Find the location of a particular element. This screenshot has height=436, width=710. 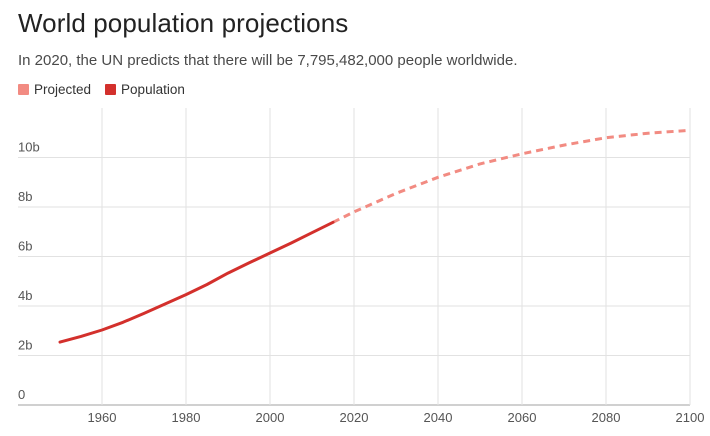

x-tick-label: 2080 is located at coordinates (606, 417).